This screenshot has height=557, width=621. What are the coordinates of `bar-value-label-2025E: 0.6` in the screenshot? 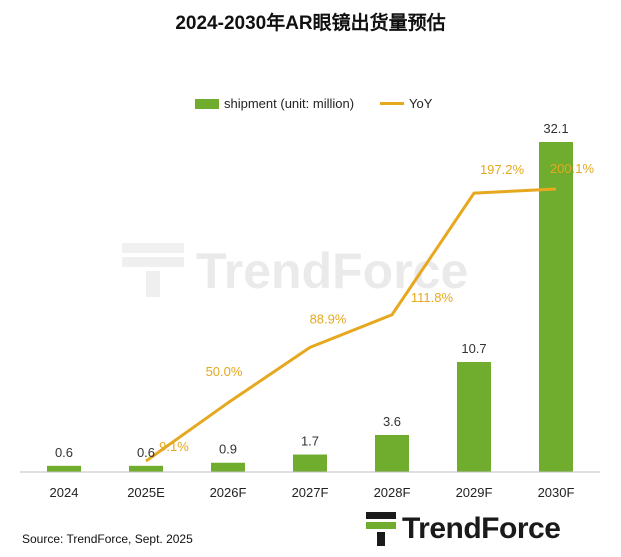 It's located at (146, 452).